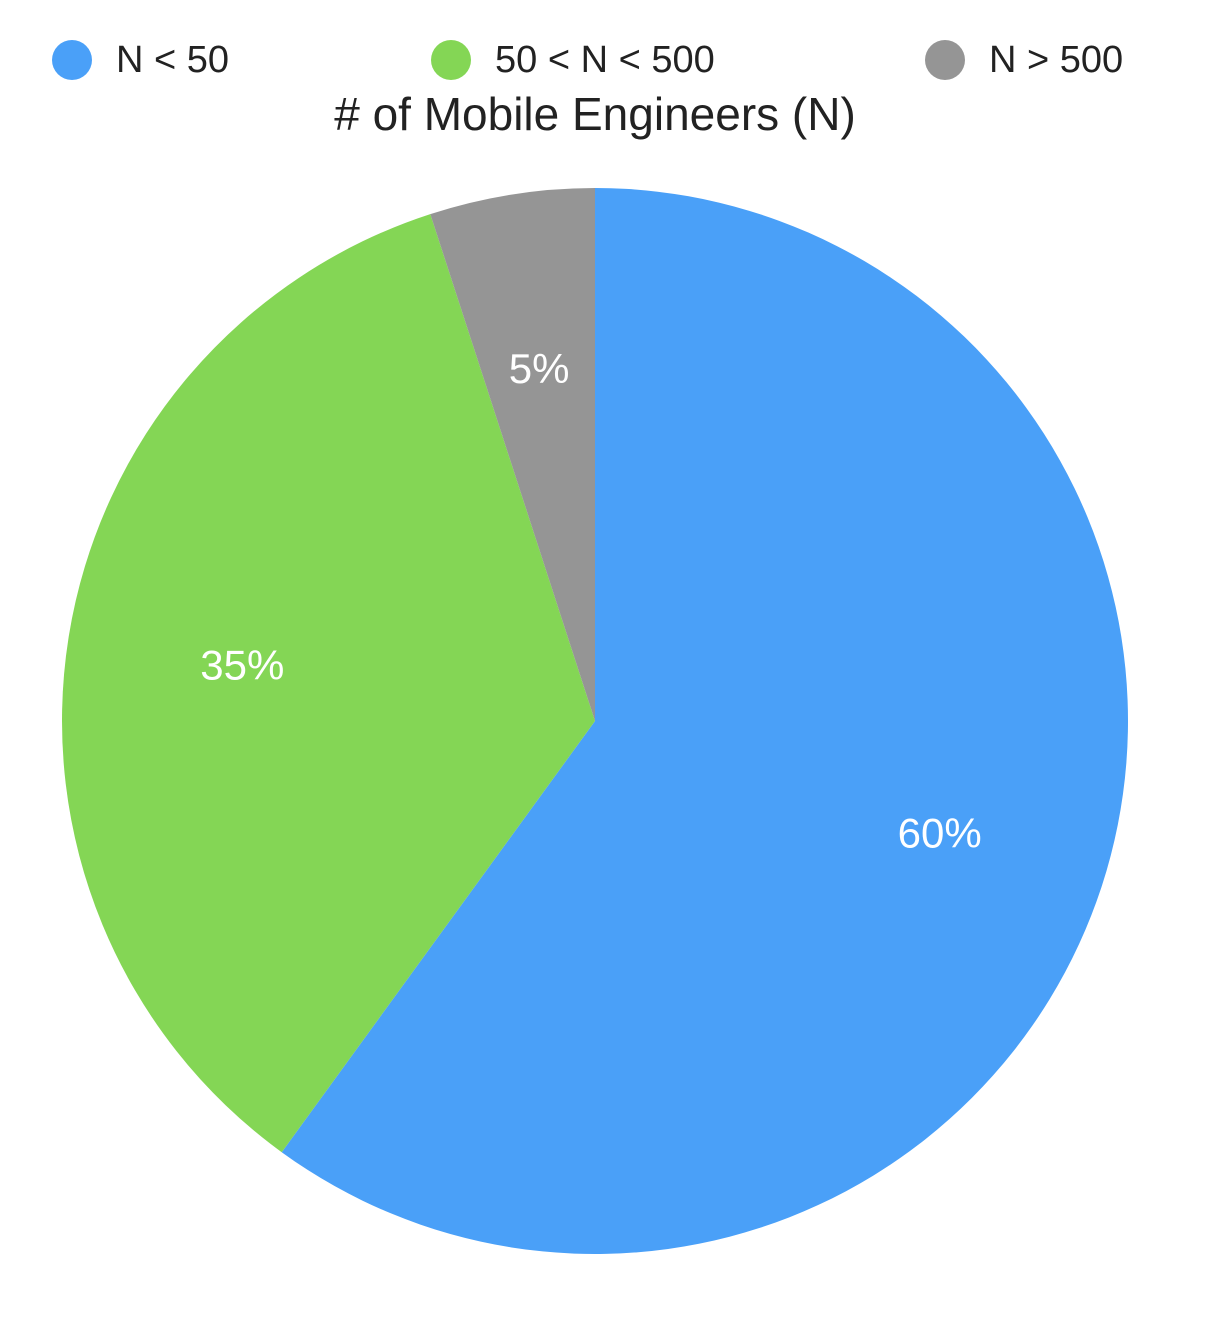  Describe the element at coordinates (595, 114) in the screenshot. I see `chart-title: # of Mobile Engineers (N)` at that location.